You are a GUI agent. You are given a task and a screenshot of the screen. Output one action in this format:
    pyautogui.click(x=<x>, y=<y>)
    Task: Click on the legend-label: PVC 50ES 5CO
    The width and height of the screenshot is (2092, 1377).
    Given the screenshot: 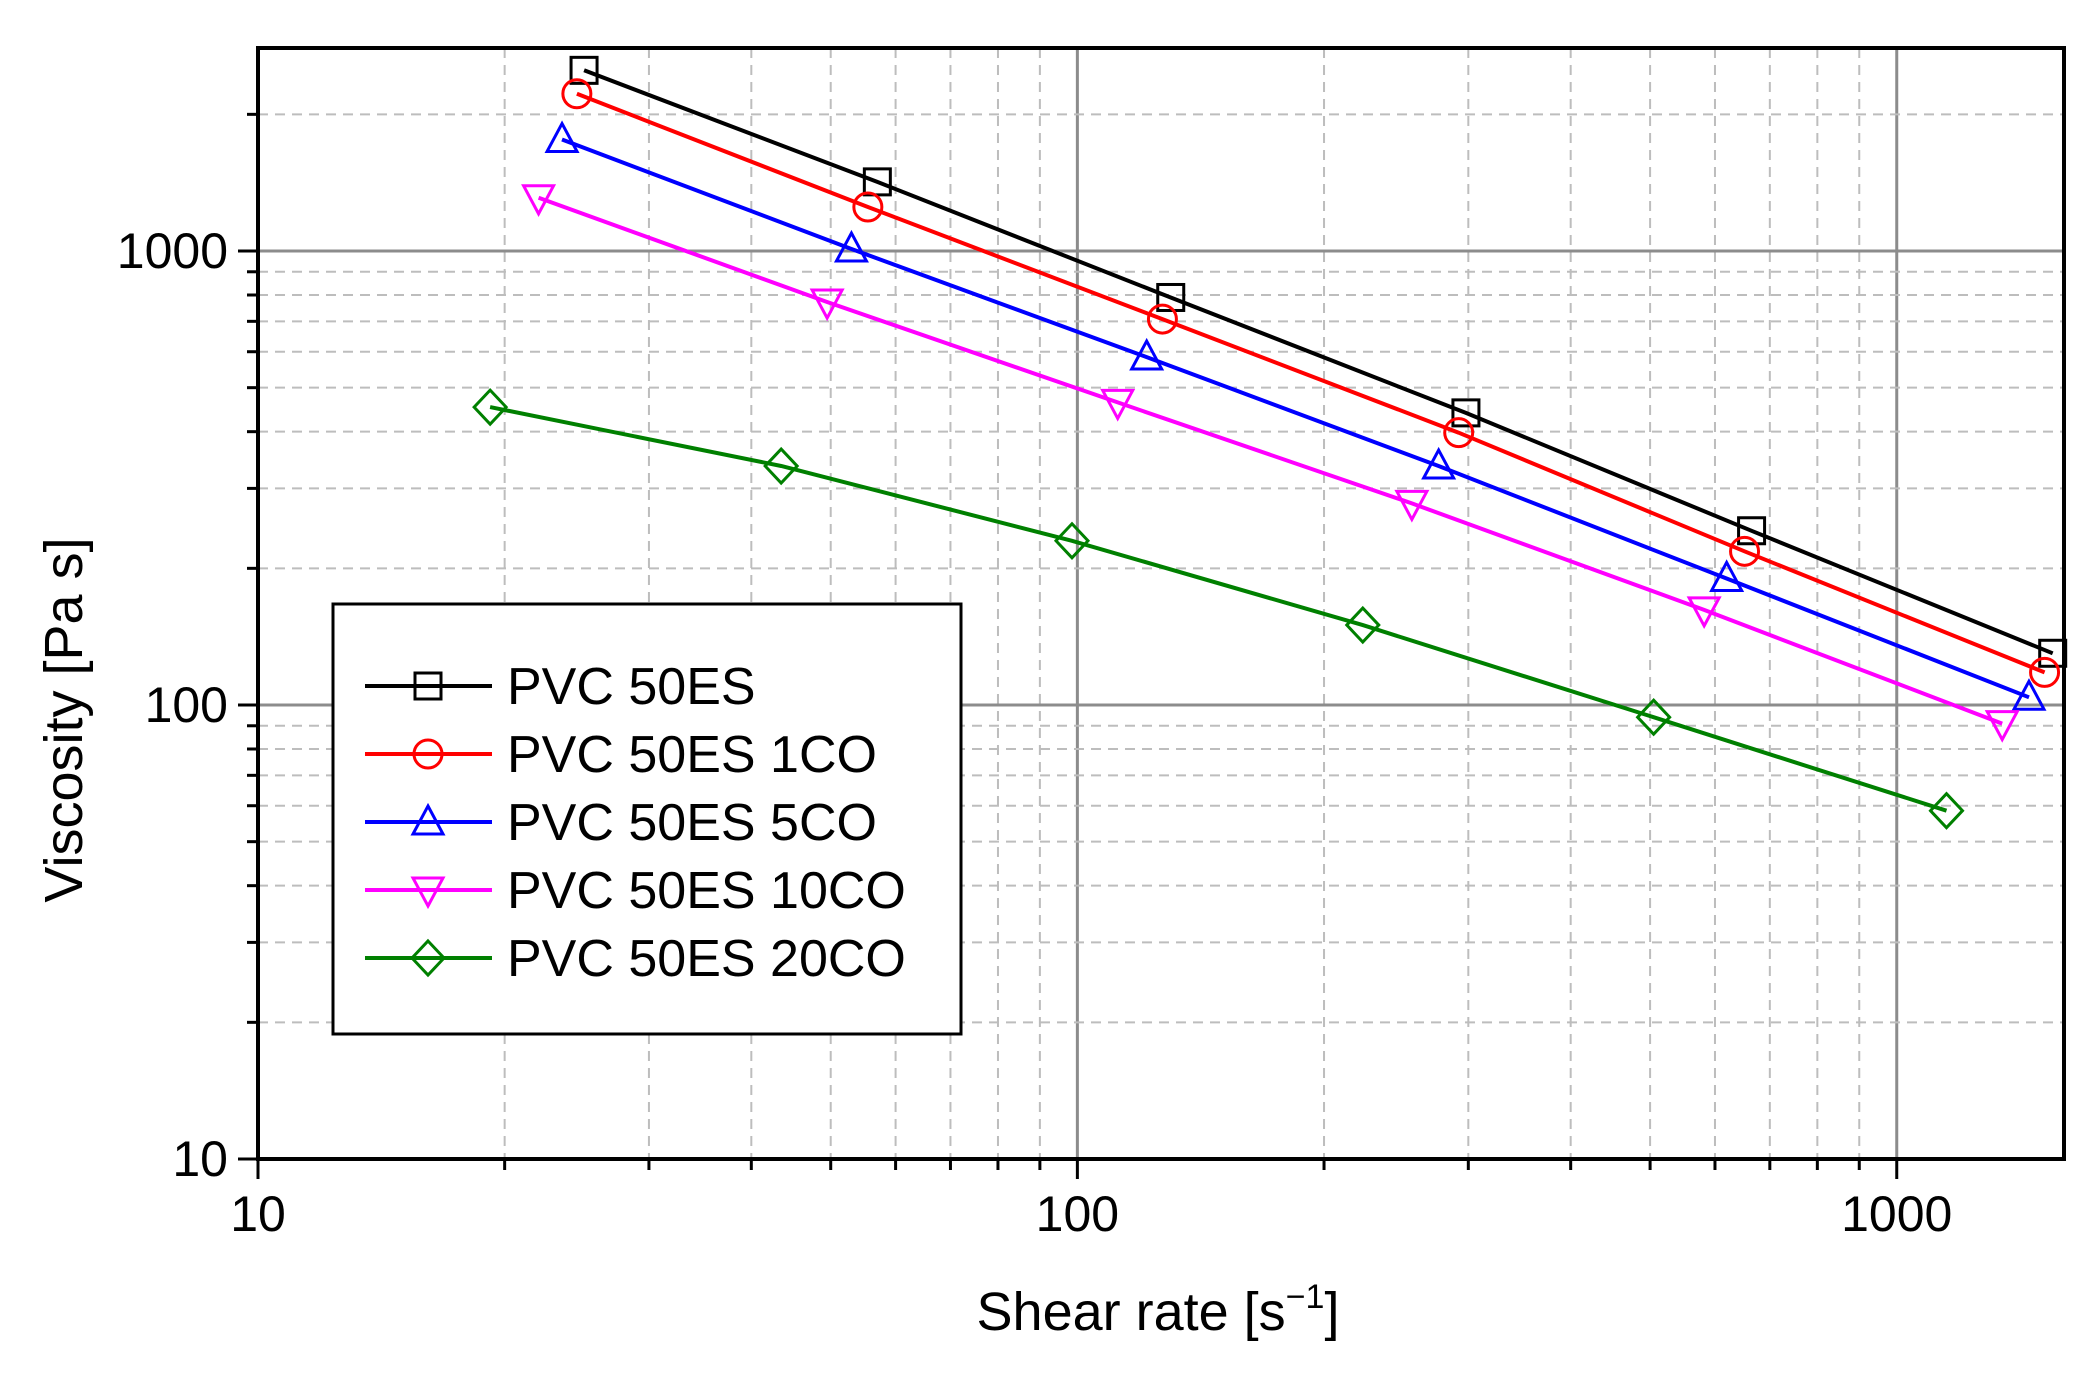 What is the action you would take?
    pyautogui.click(x=692, y=823)
    